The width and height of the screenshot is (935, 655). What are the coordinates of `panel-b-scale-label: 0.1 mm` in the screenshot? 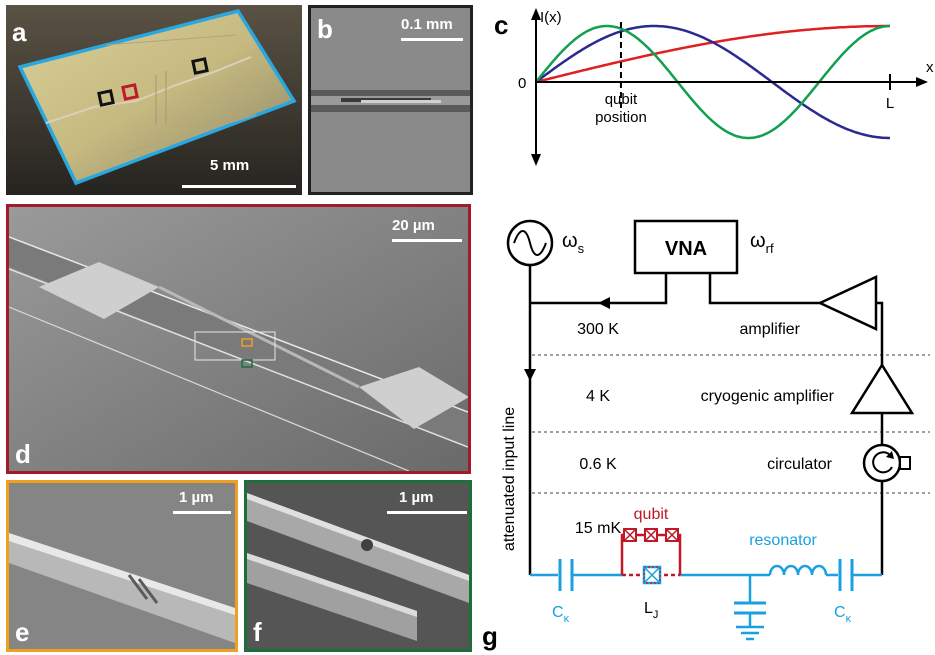 It's located at (427, 24).